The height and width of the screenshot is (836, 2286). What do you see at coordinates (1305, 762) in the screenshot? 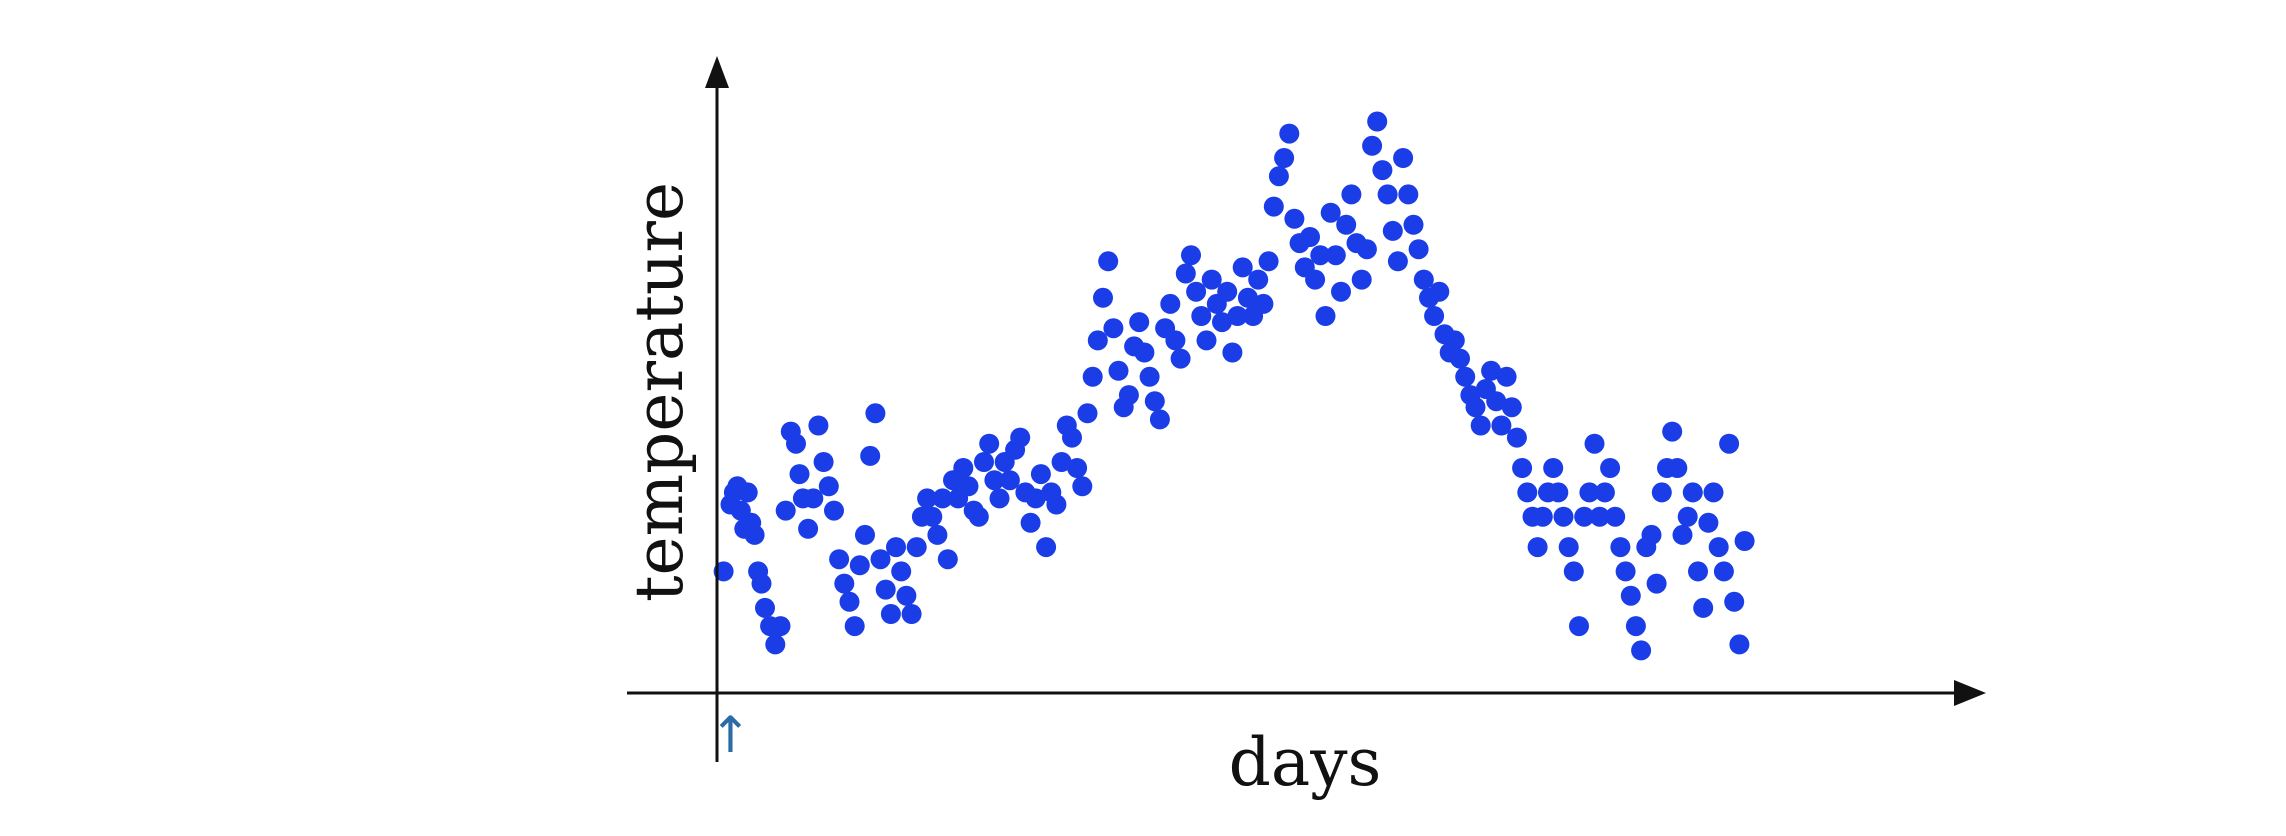
I see `x-axis-label: days` at bounding box center [1305, 762].